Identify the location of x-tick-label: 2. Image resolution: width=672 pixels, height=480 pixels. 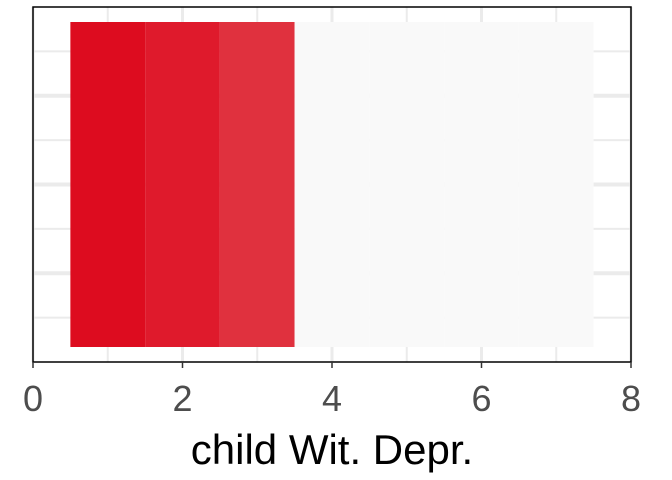
(182, 398).